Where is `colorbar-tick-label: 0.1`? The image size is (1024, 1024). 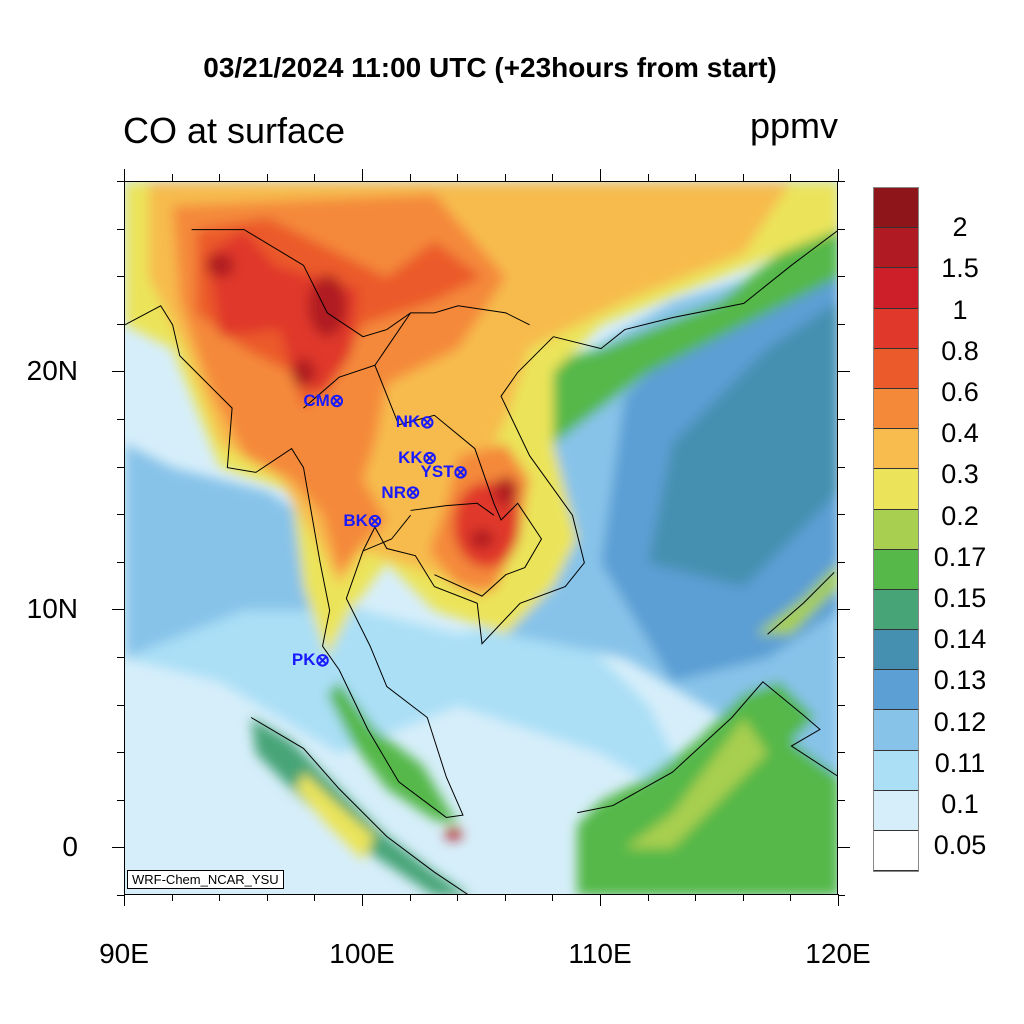 colorbar-tick-label: 0.1 is located at coordinates (960, 804).